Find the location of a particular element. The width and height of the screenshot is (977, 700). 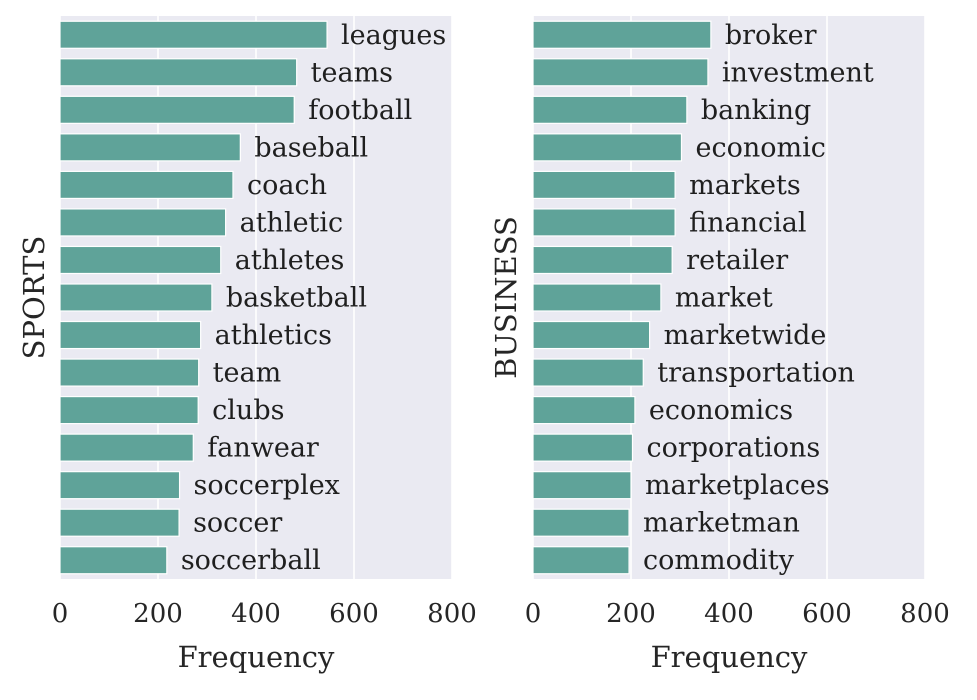

bar-label: athletes is located at coordinates (290, 260).